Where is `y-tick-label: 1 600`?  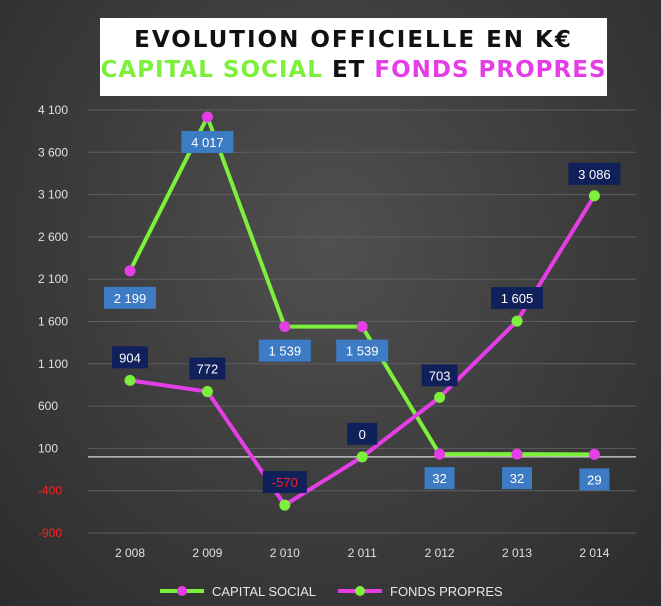 y-tick-label: 1 600 is located at coordinates (53, 322).